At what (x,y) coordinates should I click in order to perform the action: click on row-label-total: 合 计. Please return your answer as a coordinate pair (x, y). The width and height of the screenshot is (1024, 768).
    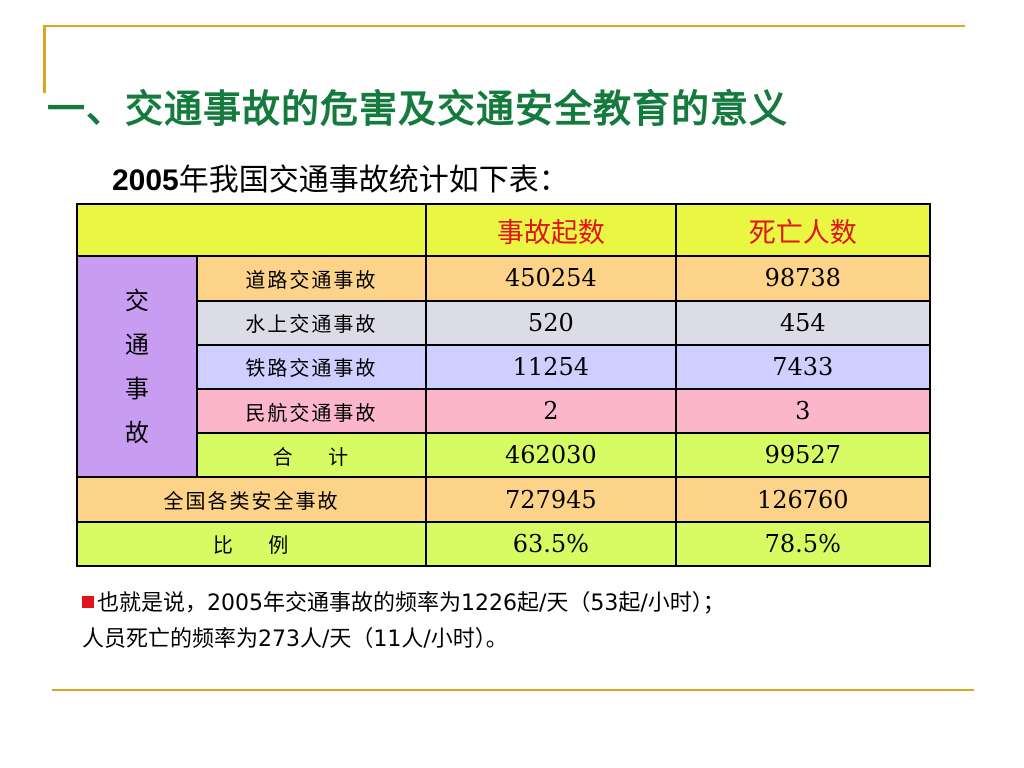
    Looking at the image, I should click on (311, 455).